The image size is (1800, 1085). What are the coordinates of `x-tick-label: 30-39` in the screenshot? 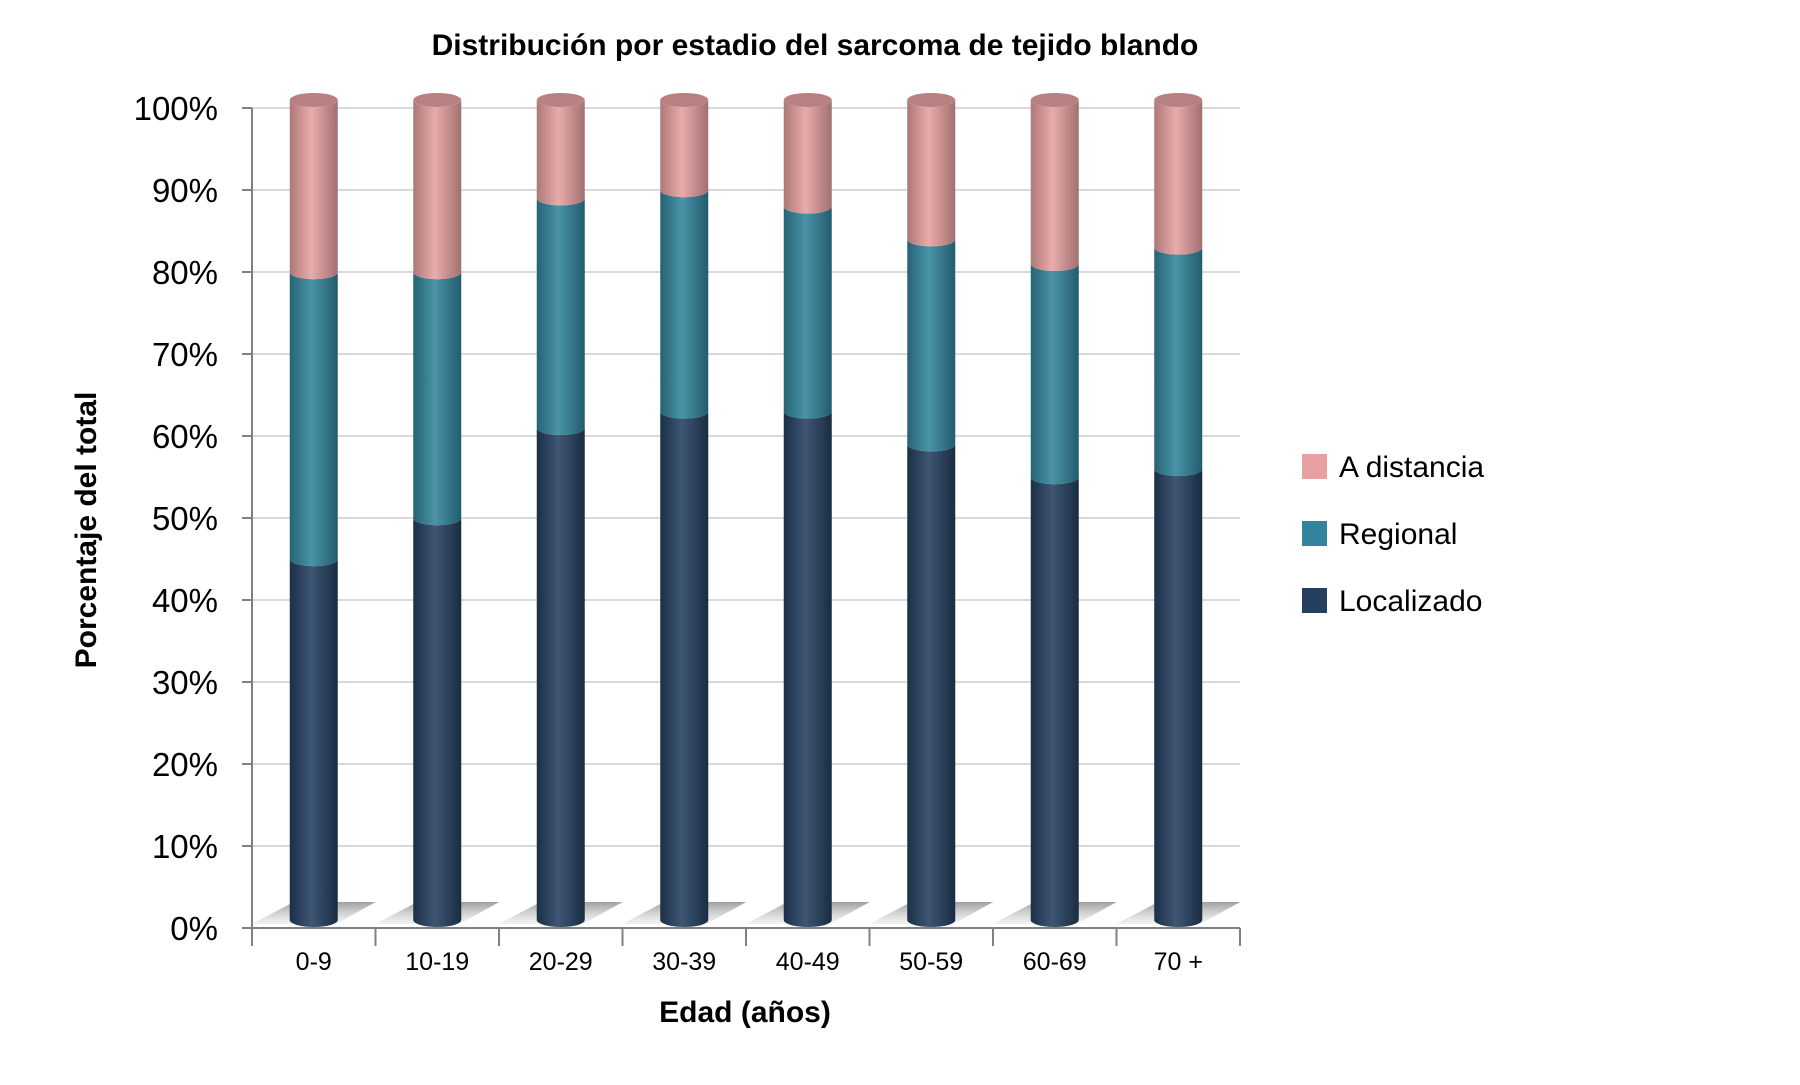 It's located at (684, 962).